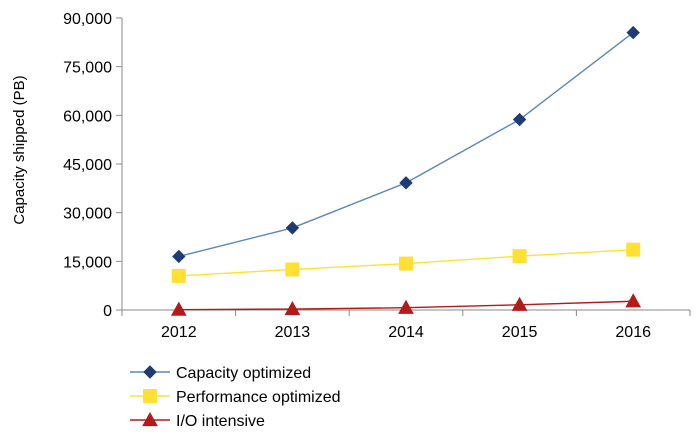  What do you see at coordinates (179, 332) in the screenshot?
I see `x-tick-label: 2012` at bounding box center [179, 332].